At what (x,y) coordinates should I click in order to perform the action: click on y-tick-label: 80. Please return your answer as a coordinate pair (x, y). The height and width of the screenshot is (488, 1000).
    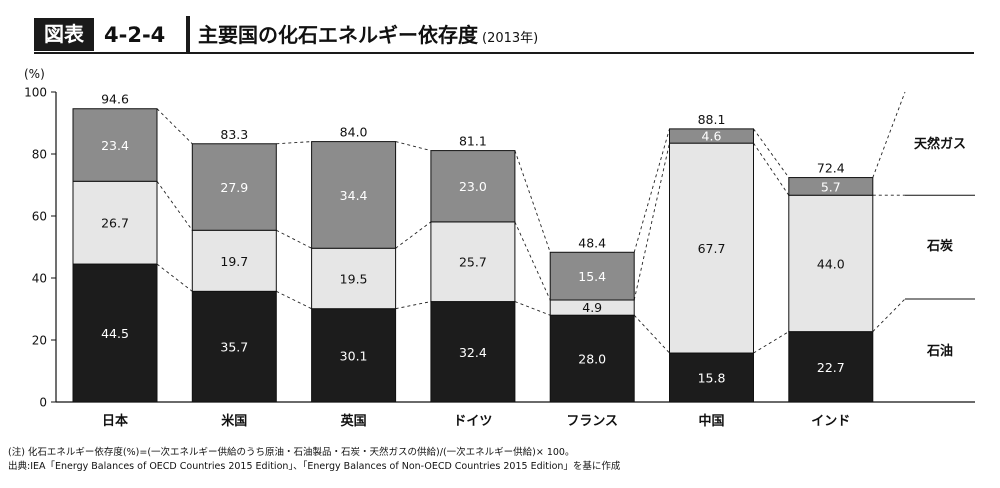
    Looking at the image, I should click on (39, 155).